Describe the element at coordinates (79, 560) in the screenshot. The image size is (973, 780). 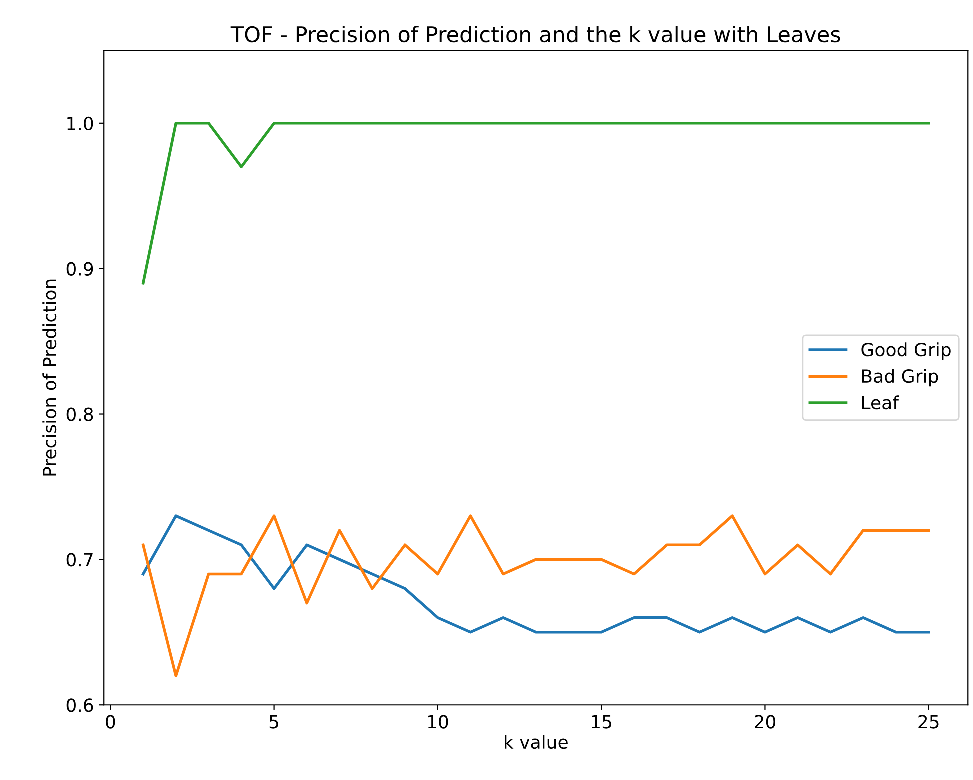
I see `y-tick-label: 0.7` at that location.